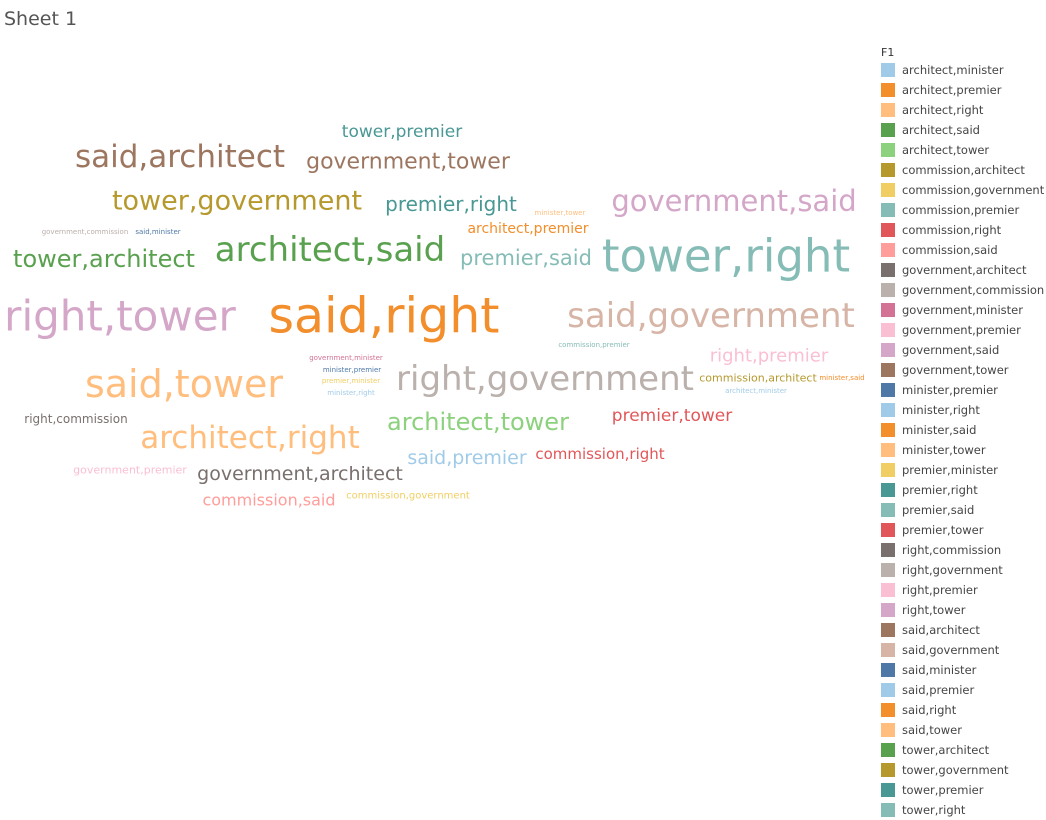  I want to click on legend-label: said,government, so click(951, 650).